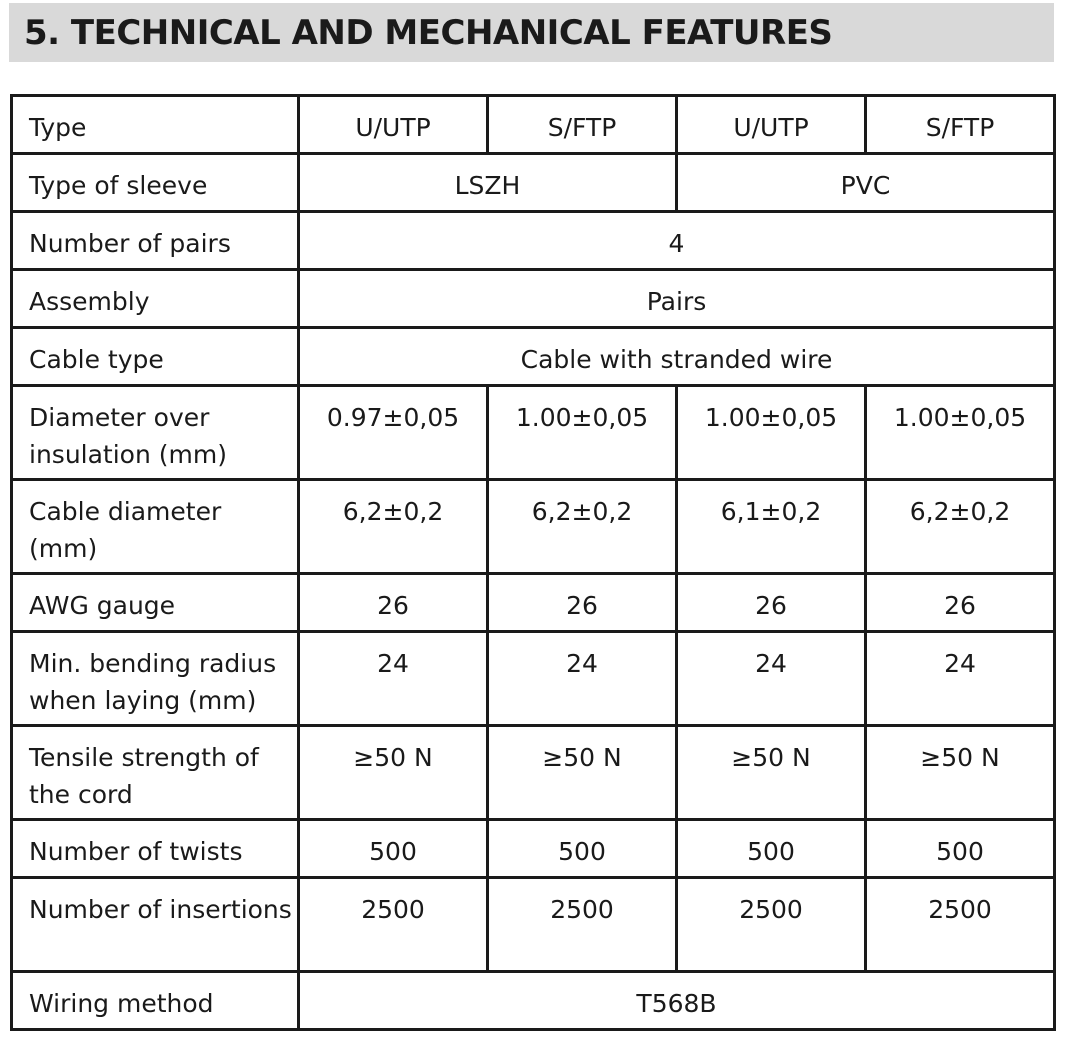 Image resolution: width=1072 pixels, height=1047 pixels. Describe the element at coordinates (428, 33) in the screenshot. I see `section-title: 5. TECHNICAL AND MECHANICAL FEATURES` at that location.